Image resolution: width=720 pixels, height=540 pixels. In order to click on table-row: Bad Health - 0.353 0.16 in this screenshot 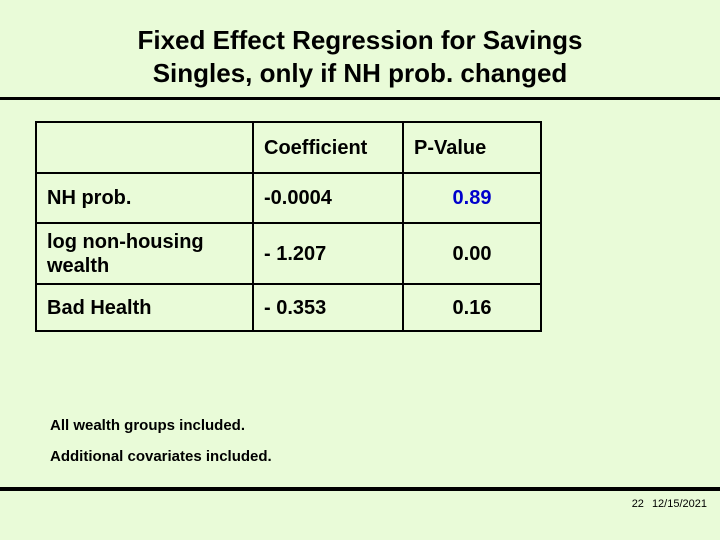, I will do `click(288, 307)`.